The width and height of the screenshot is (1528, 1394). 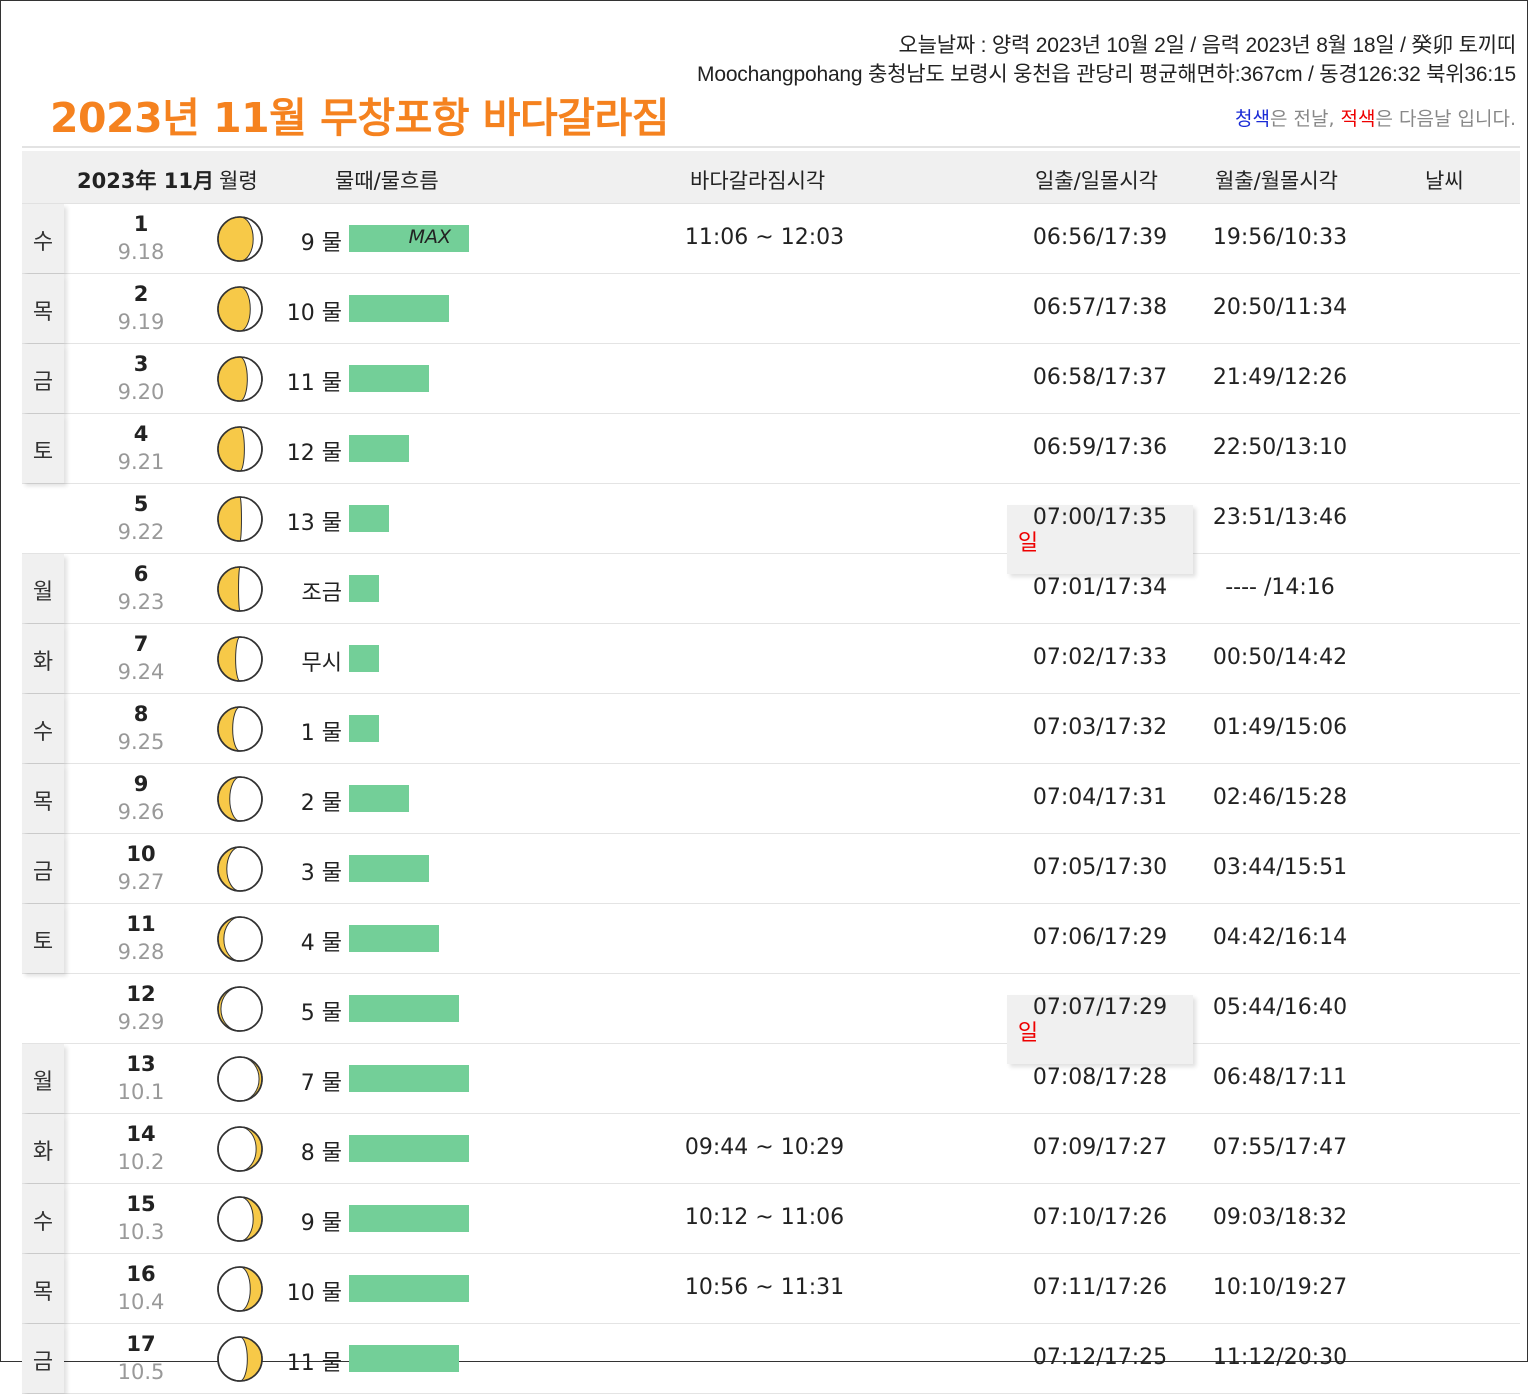 I want to click on weekday-cell: 월, so click(x=43, y=1078).